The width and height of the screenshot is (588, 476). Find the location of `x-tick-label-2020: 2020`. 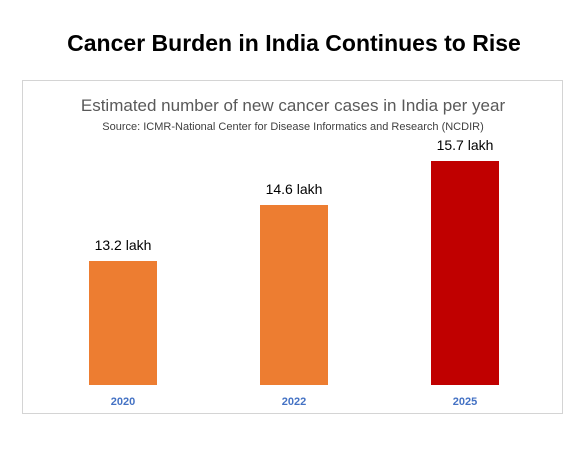

x-tick-label-2020: 2020 is located at coordinates (123, 402).